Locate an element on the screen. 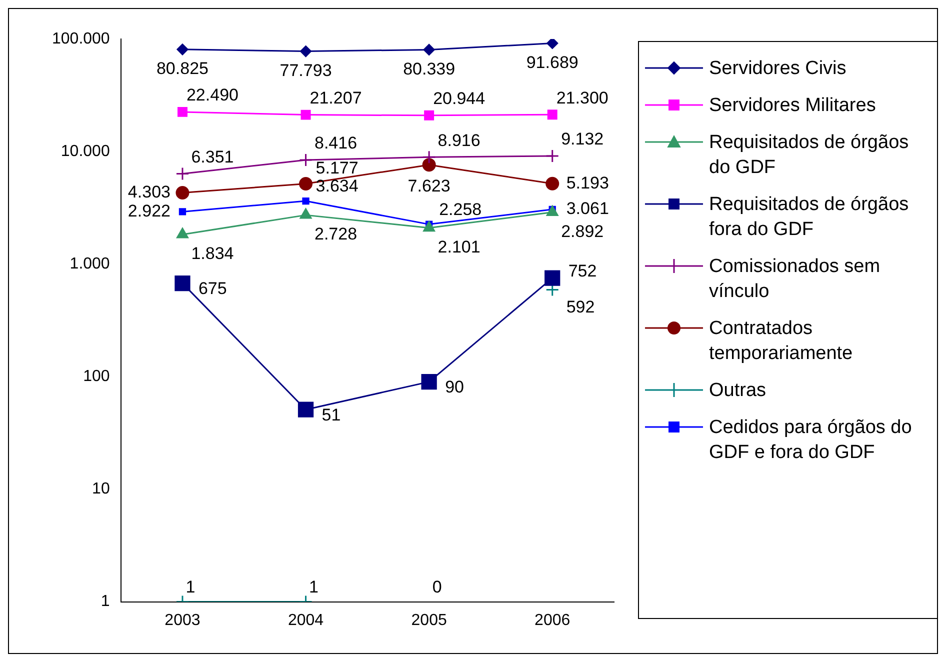 This screenshot has height=658, width=940. data-label: 5.193 is located at coordinates (587, 182).